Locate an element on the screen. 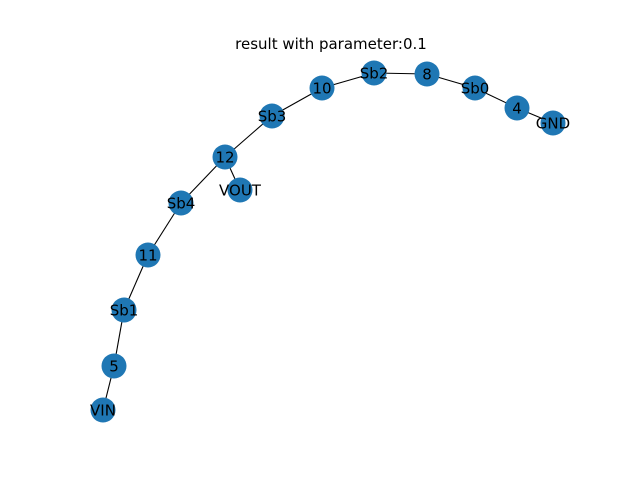  node-label: 11 is located at coordinates (147, 256).